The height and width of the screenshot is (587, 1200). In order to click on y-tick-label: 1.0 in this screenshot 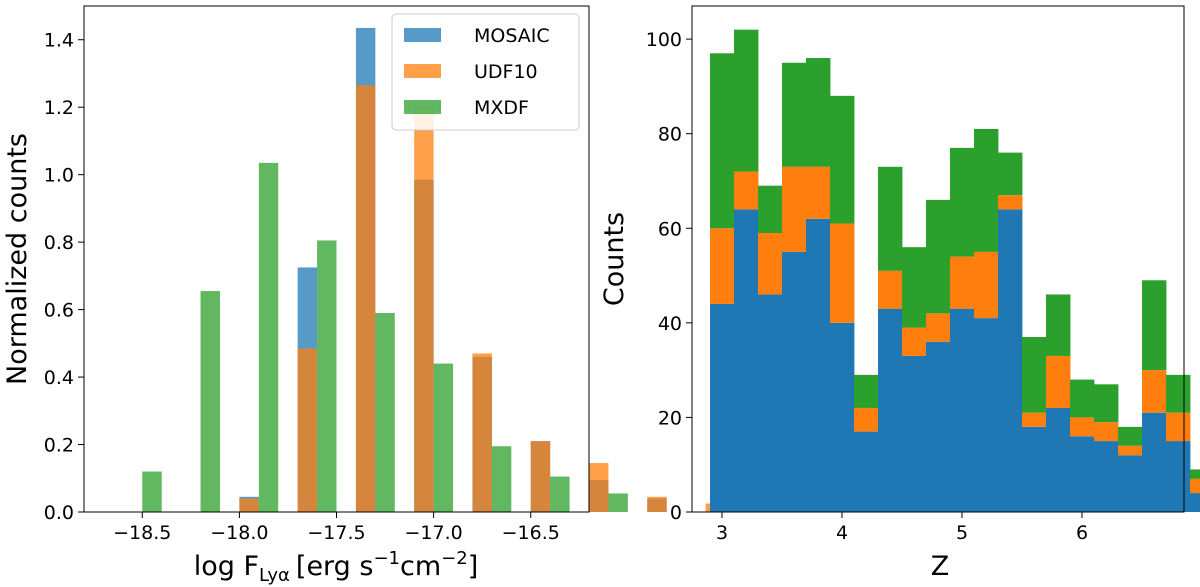, I will do `click(59, 176)`.